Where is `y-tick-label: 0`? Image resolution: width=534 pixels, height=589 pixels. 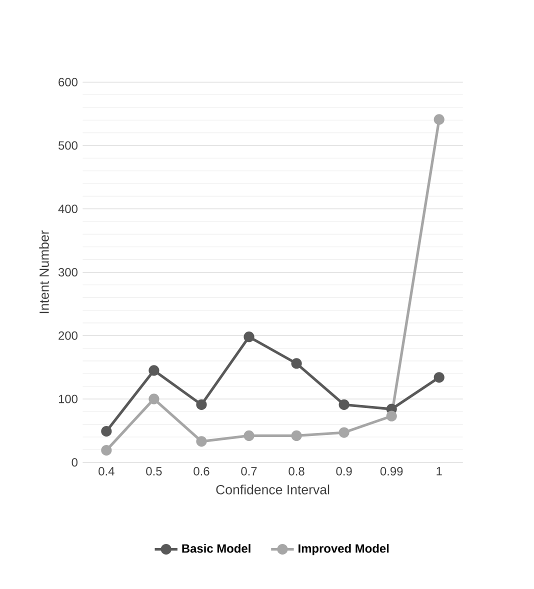 y-tick-label: 0 is located at coordinates (75, 462).